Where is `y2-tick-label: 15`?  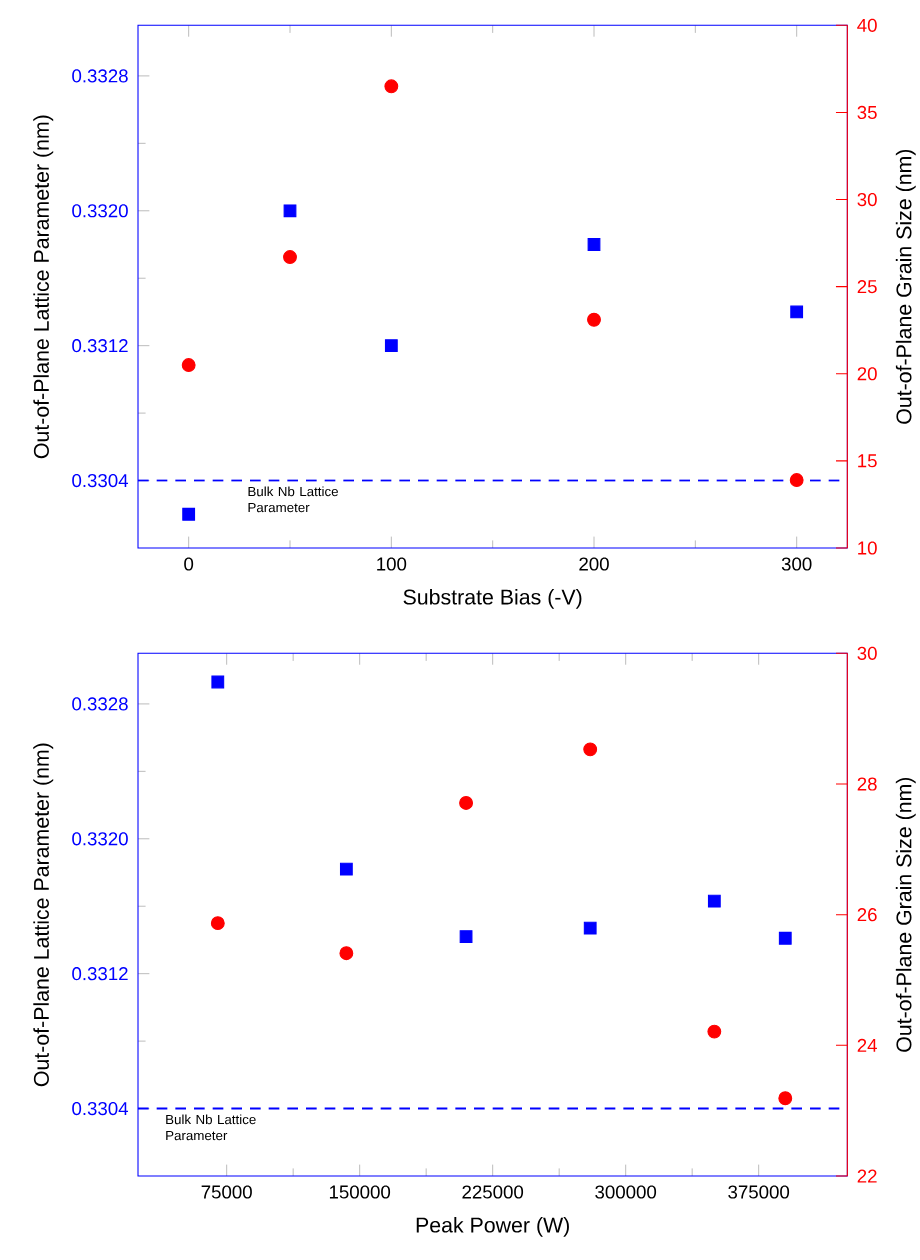 y2-tick-label: 15 is located at coordinates (867, 461).